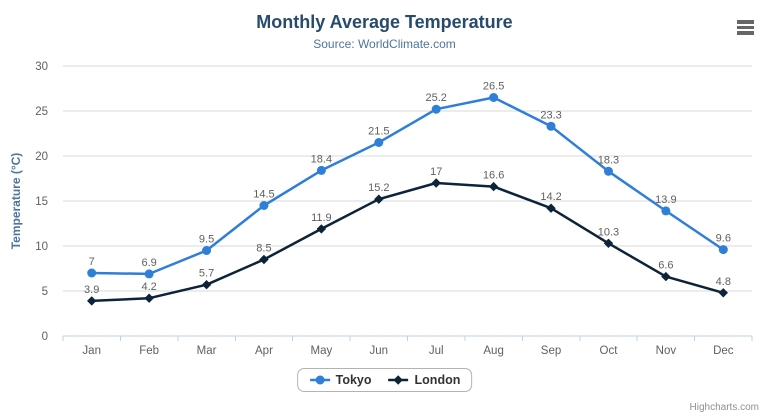  What do you see at coordinates (436, 351) in the screenshot?
I see `x-tick-label: Jul` at bounding box center [436, 351].